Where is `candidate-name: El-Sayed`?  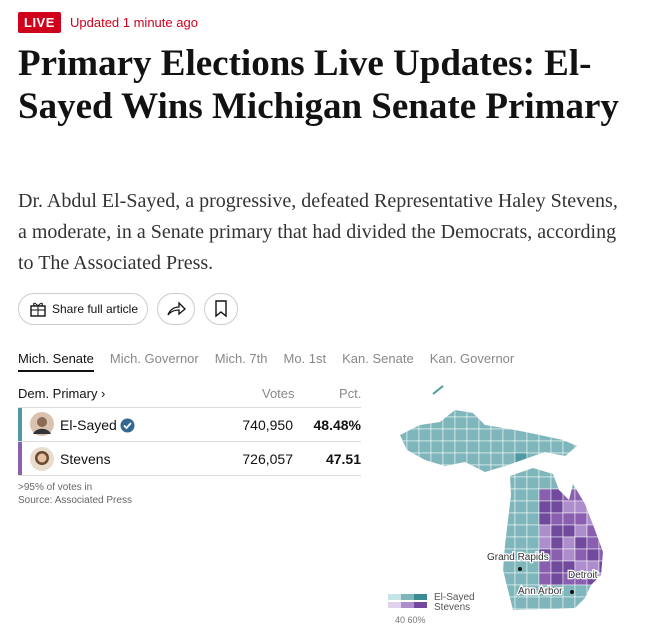
candidate-name: El-Sayed is located at coordinates (88, 425).